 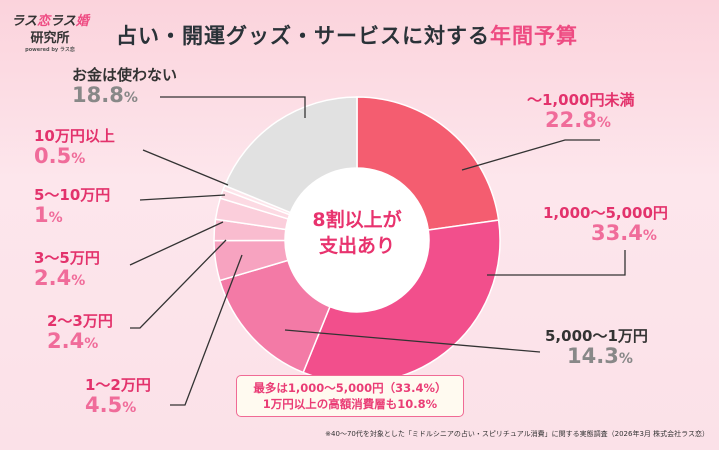 What do you see at coordinates (80, 321) in the screenshot?
I see `slice-label: 2～3万円` at bounding box center [80, 321].